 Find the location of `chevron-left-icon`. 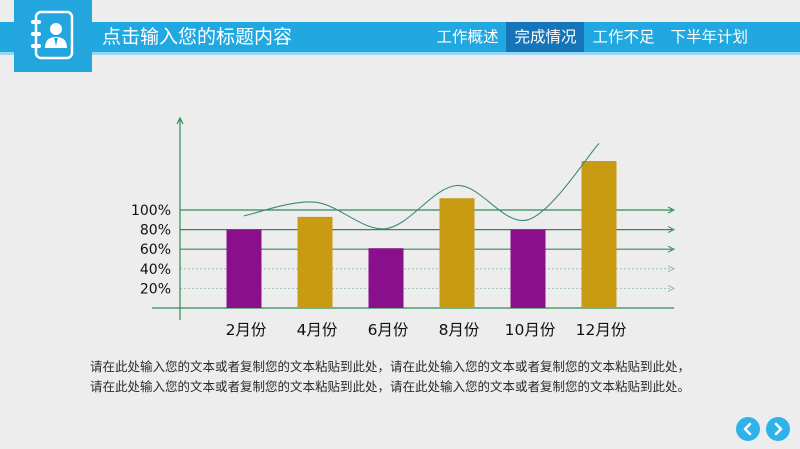

chevron-left-icon is located at coordinates (747, 429).